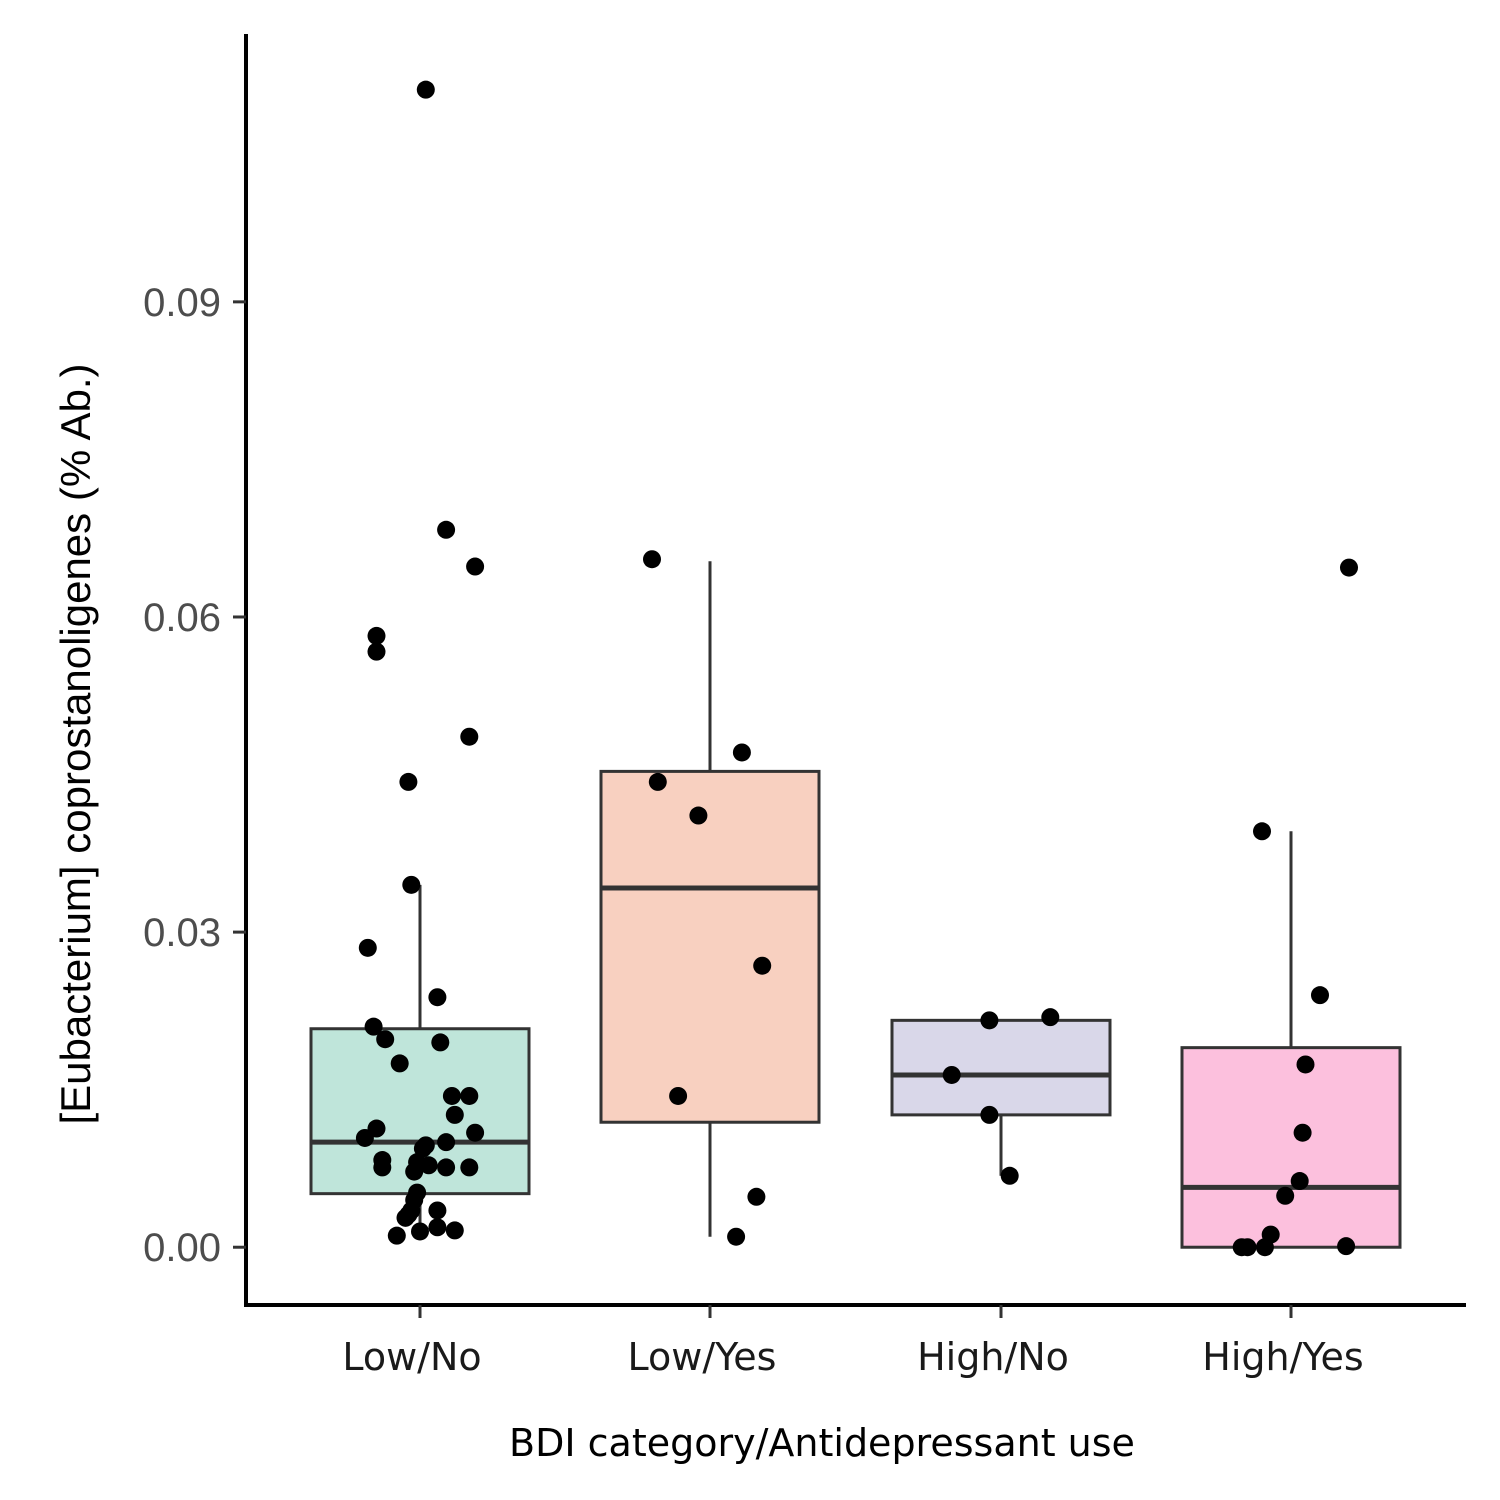 The image size is (1500, 1500). What do you see at coordinates (75, 994) in the screenshot?
I see `y-axis-title-taxon: [Eubacterium]` at bounding box center [75, 994].